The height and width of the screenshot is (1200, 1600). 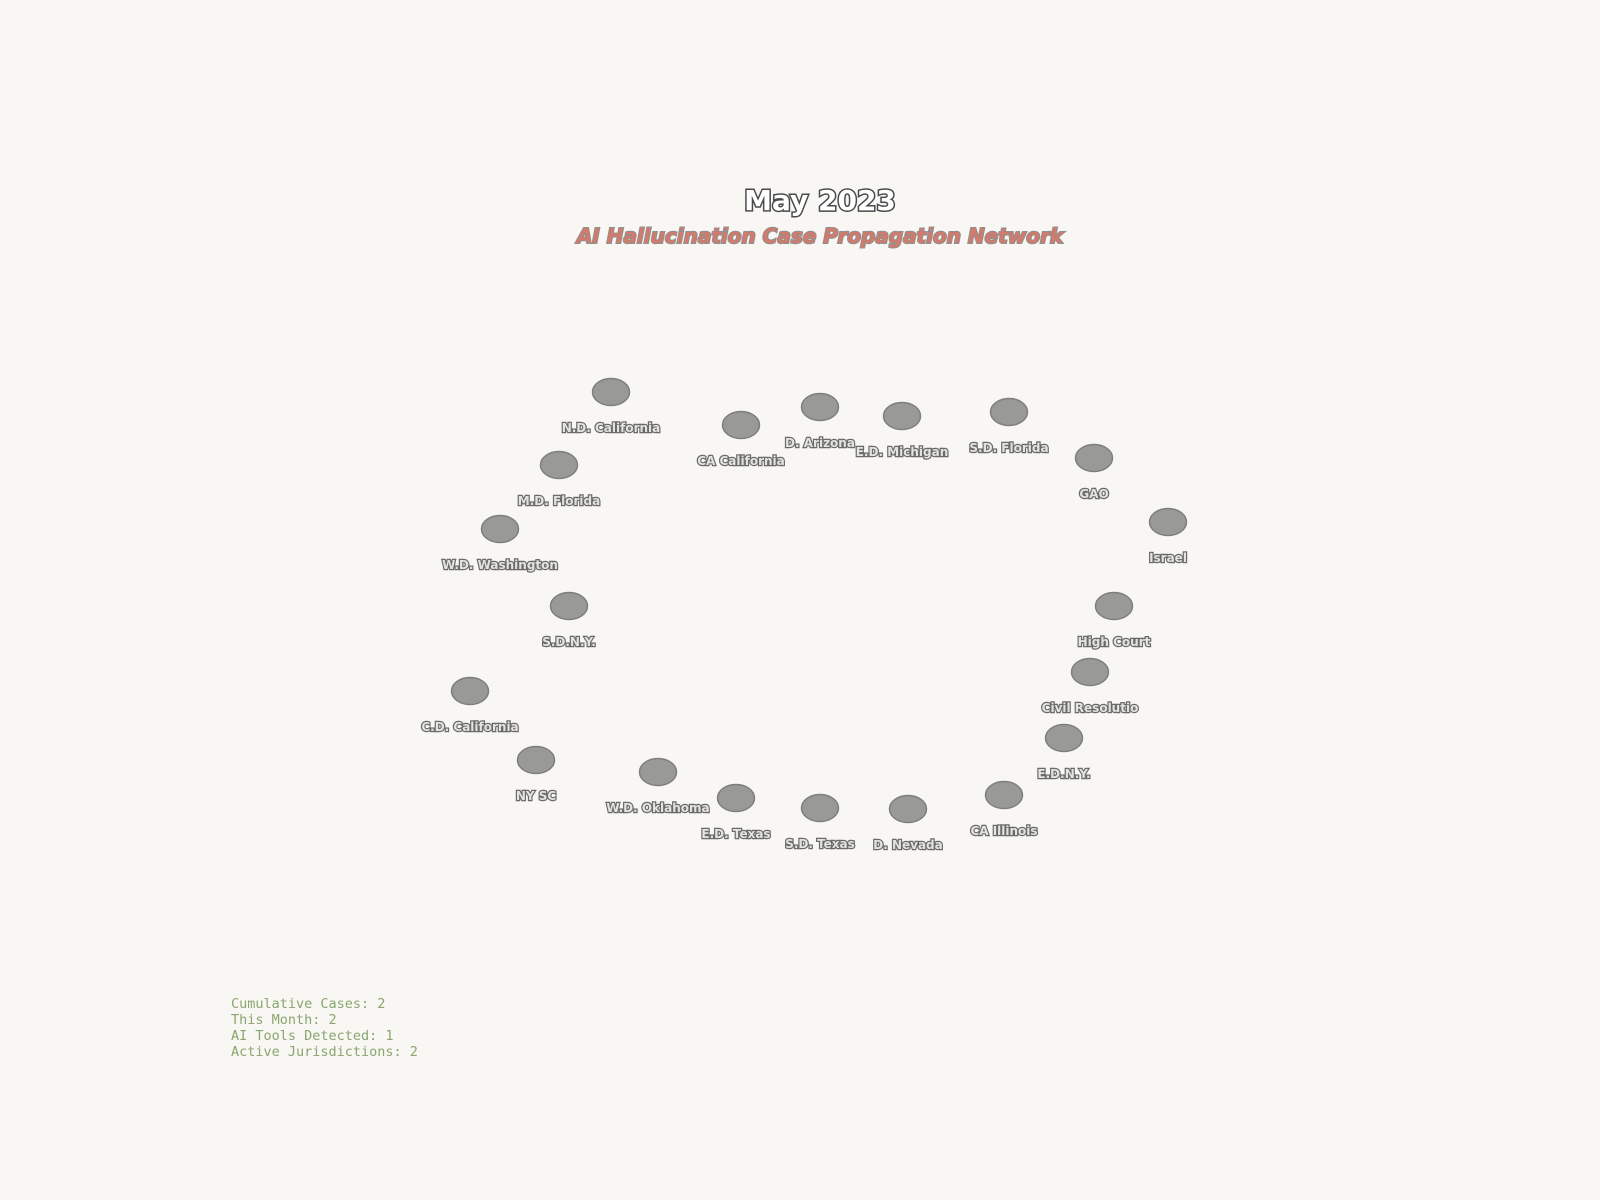 I want to click on node-circle-gao, so click(x=1094, y=458).